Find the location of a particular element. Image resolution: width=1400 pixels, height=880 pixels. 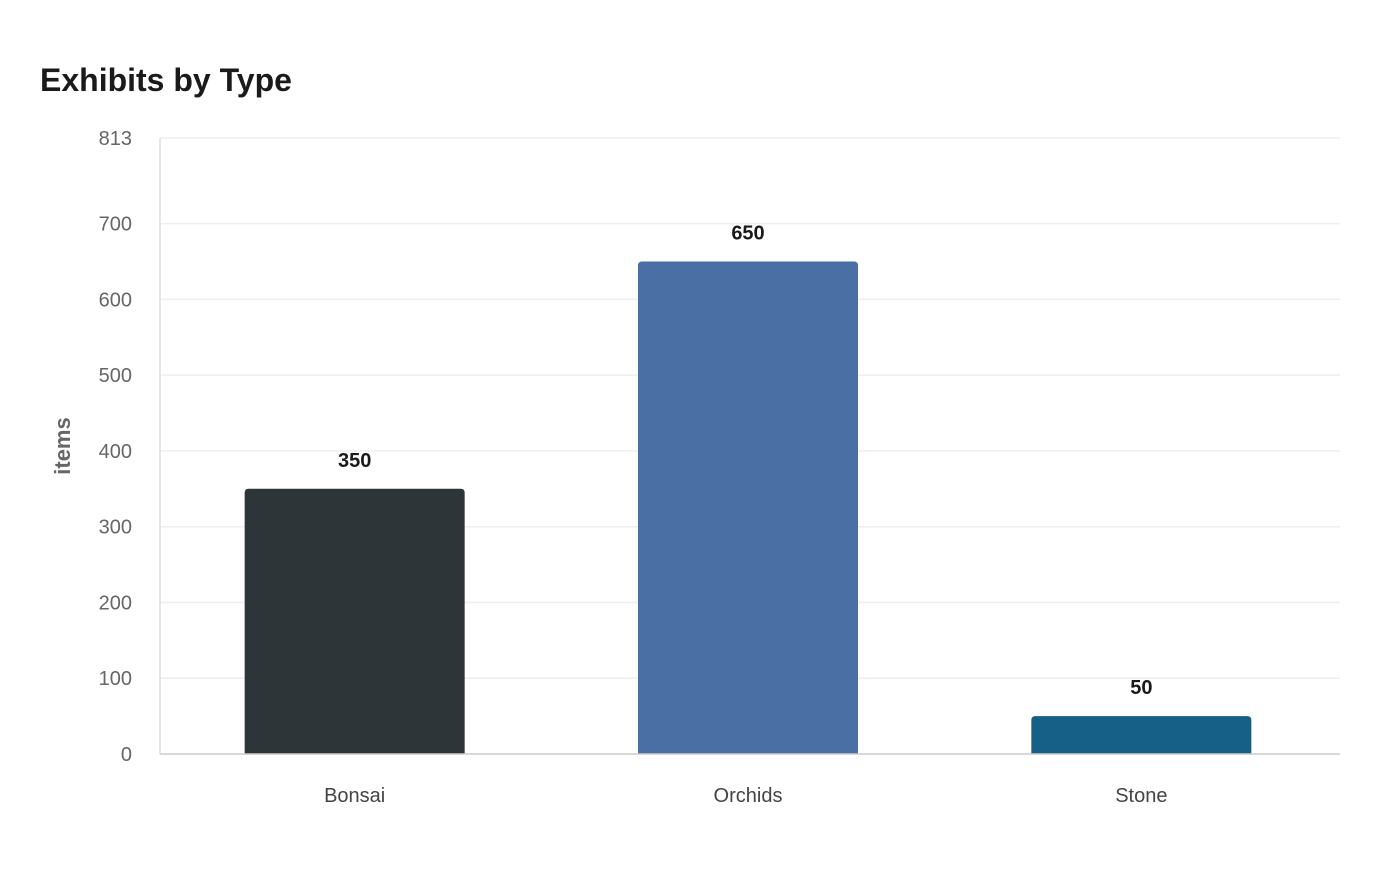

bar-orchids is located at coordinates (748, 507).